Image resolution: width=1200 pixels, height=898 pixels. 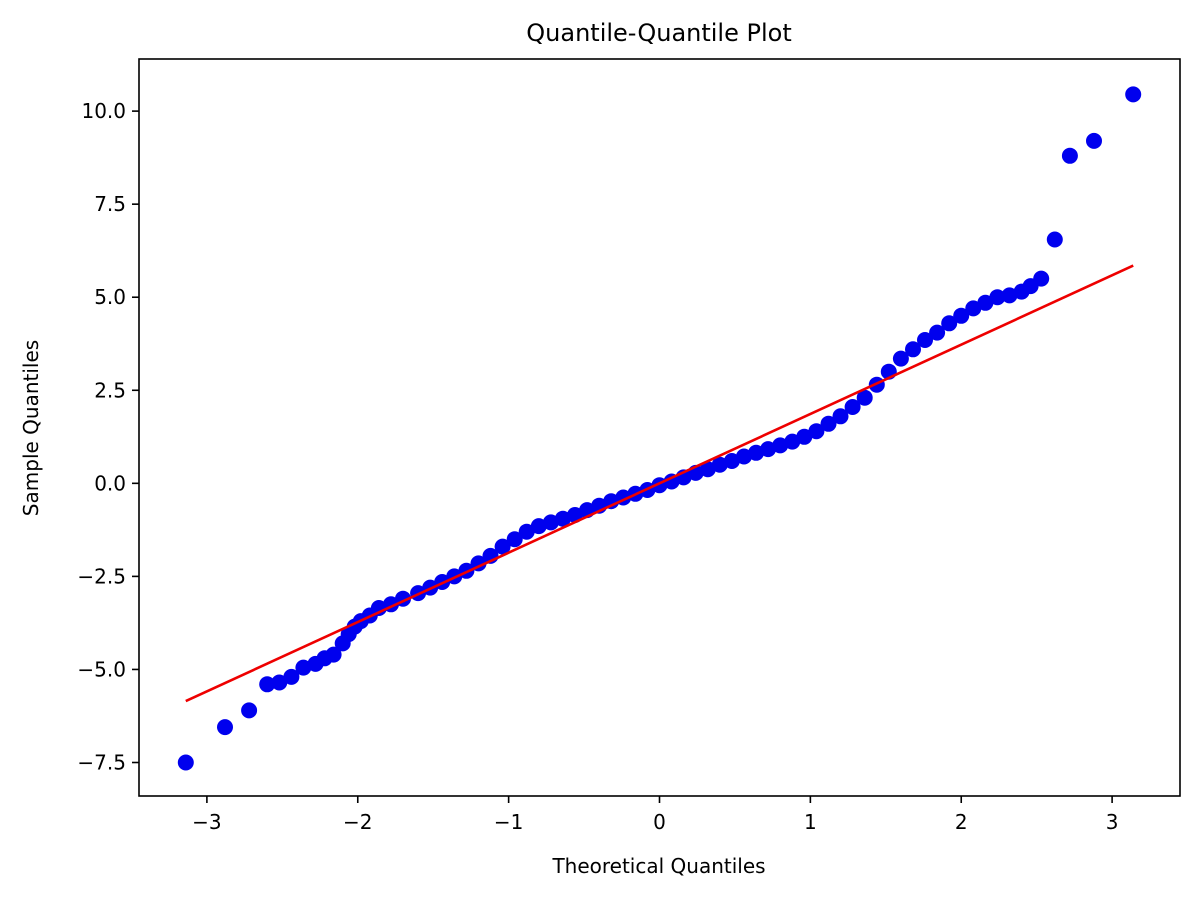 What do you see at coordinates (110, 390) in the screenshot?
I see `y-tick-label: 2.5` at bounding box center [110, 390].